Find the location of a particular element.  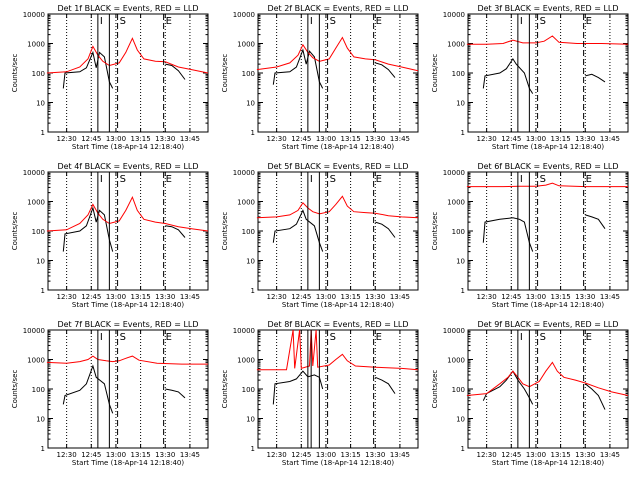

panel-title: Det 3f BLACK = Events, RED = LLD is located at coordinates (547, 8).